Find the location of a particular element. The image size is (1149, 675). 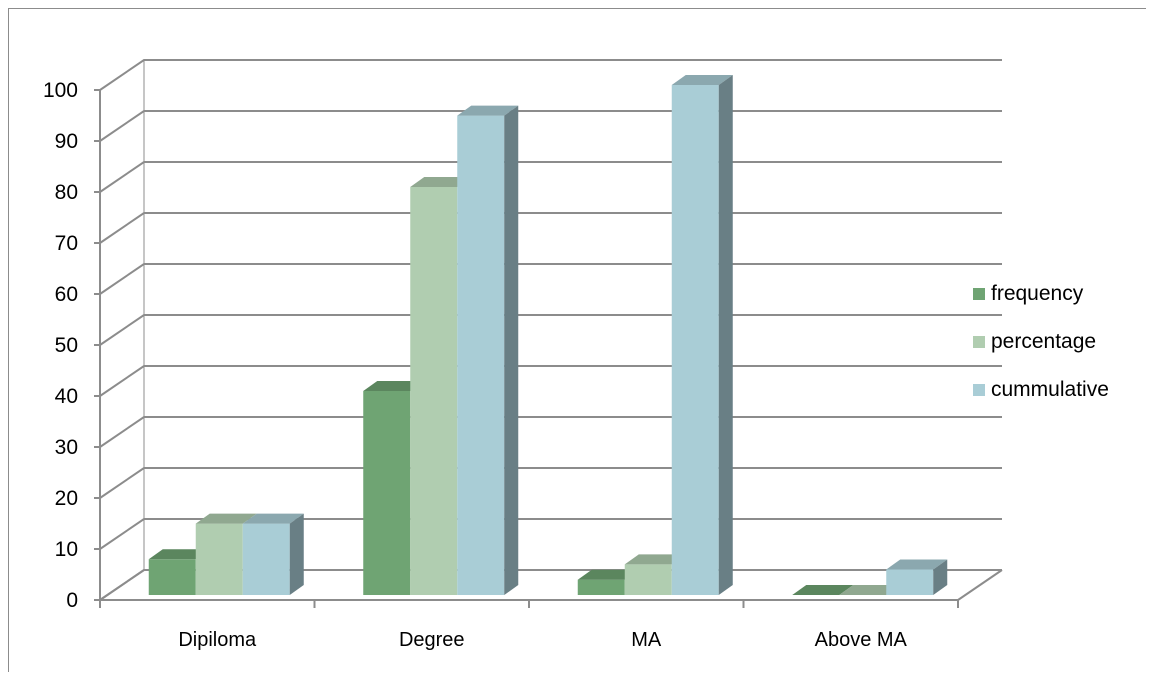

y-tick-label: 40 is located at coordinates (66, 396).